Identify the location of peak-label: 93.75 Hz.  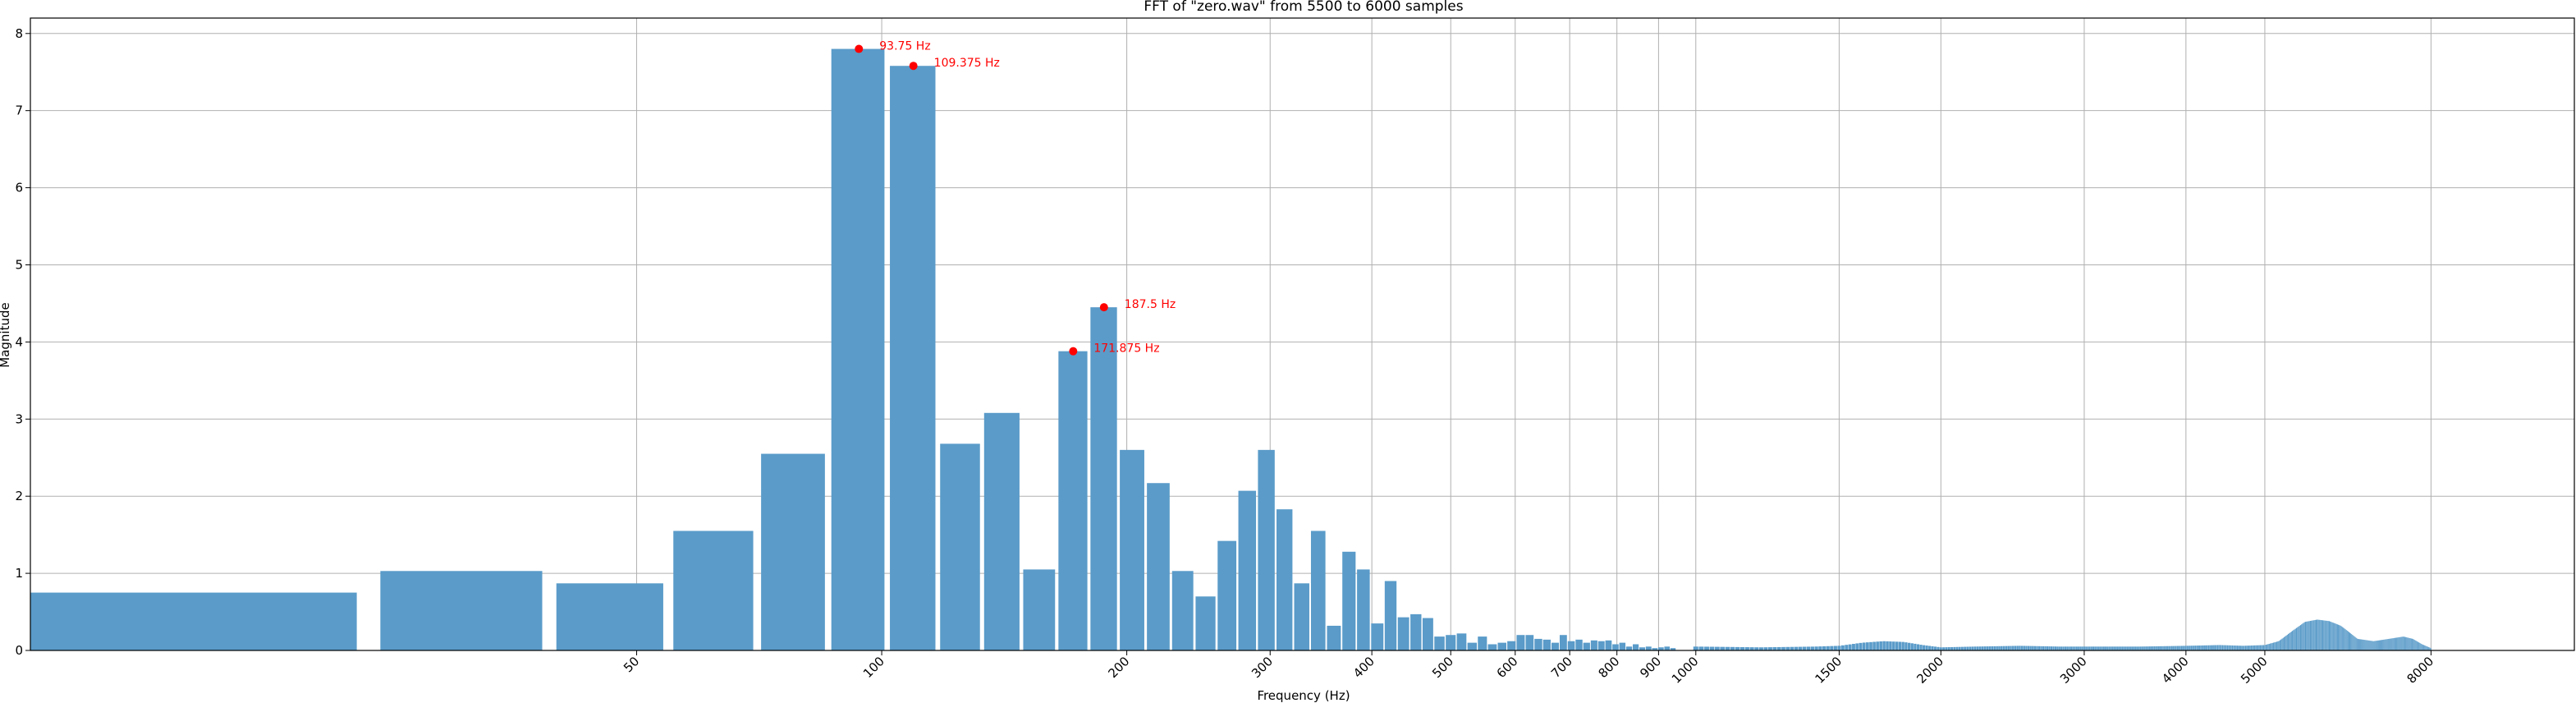
(905, 46).